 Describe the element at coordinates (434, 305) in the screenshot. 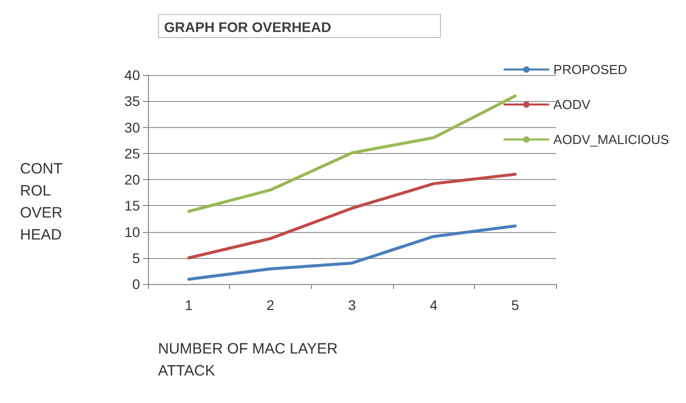

I see `x-tick-label: 4` at that location.